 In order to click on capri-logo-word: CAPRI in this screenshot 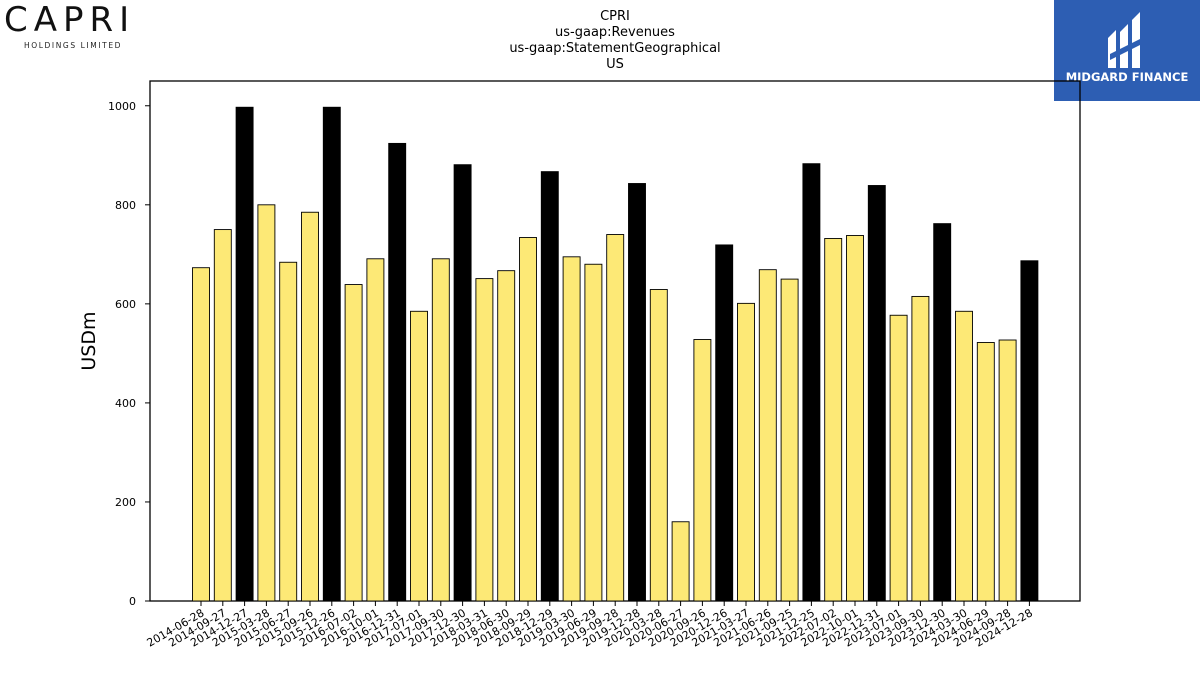, I will do `click(70, 20)`.